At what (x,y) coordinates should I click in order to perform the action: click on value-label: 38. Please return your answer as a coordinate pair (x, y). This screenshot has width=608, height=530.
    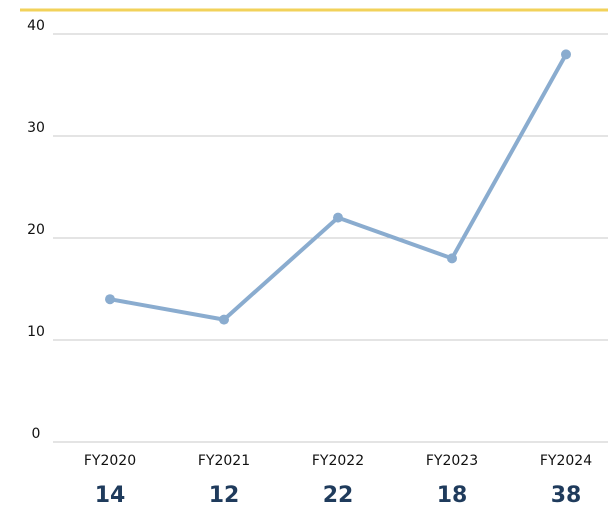
    Looking at the image, I should click on (566, 495).